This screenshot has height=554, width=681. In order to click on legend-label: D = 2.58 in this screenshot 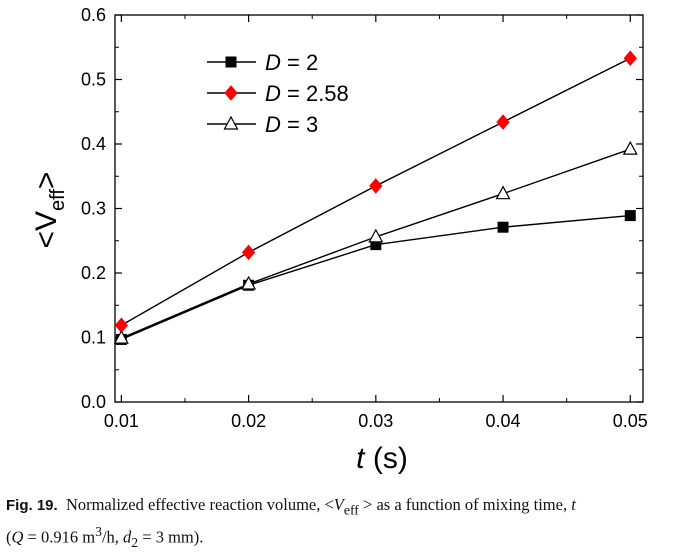, I will do `click(307, 93)`.